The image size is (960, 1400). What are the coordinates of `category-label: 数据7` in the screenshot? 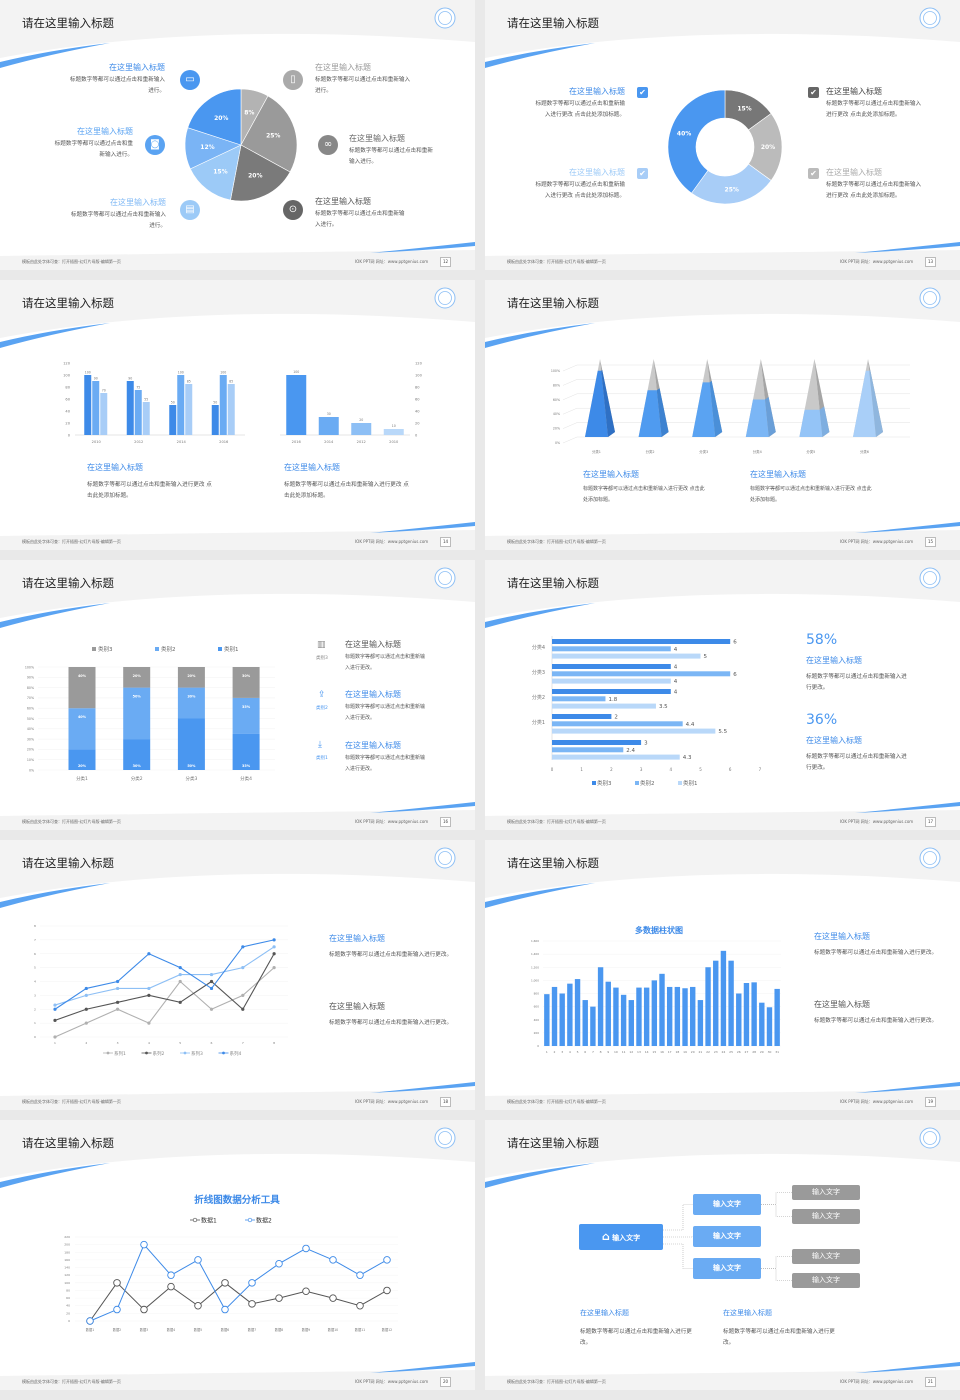 It's located at (252, 1329).